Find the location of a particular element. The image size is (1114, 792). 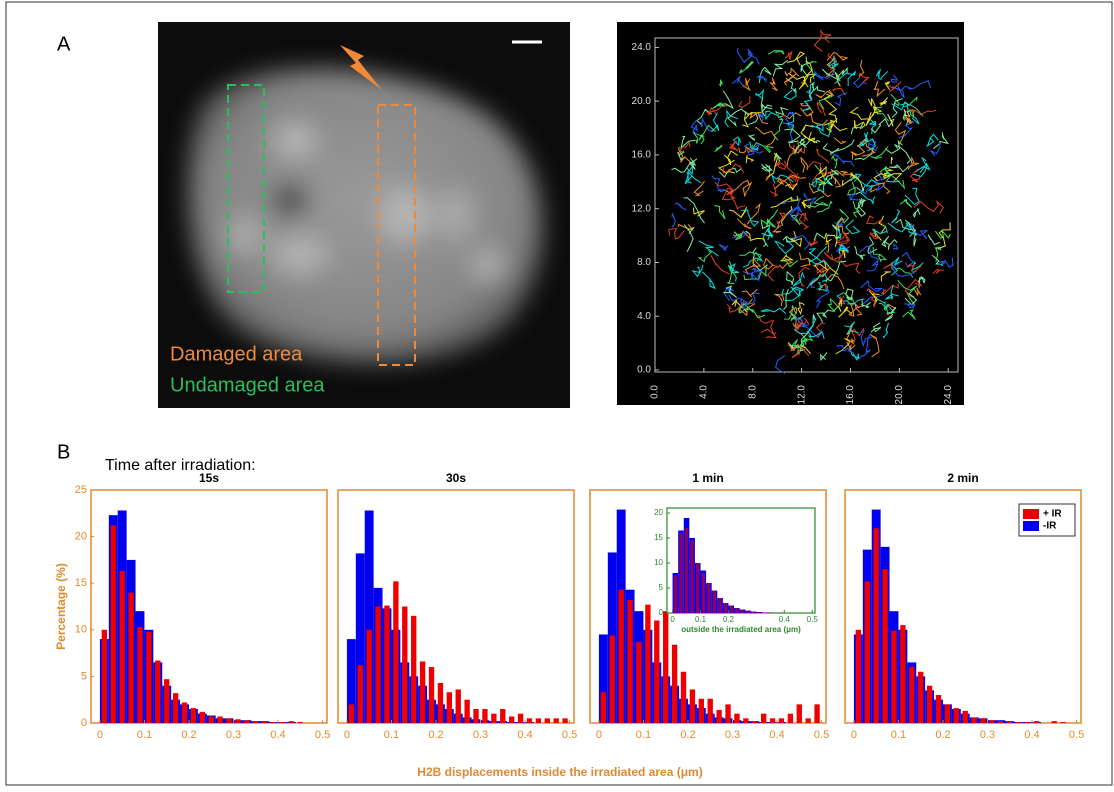

x-tick-label: 0.2 is located at coordinates (435, 735).